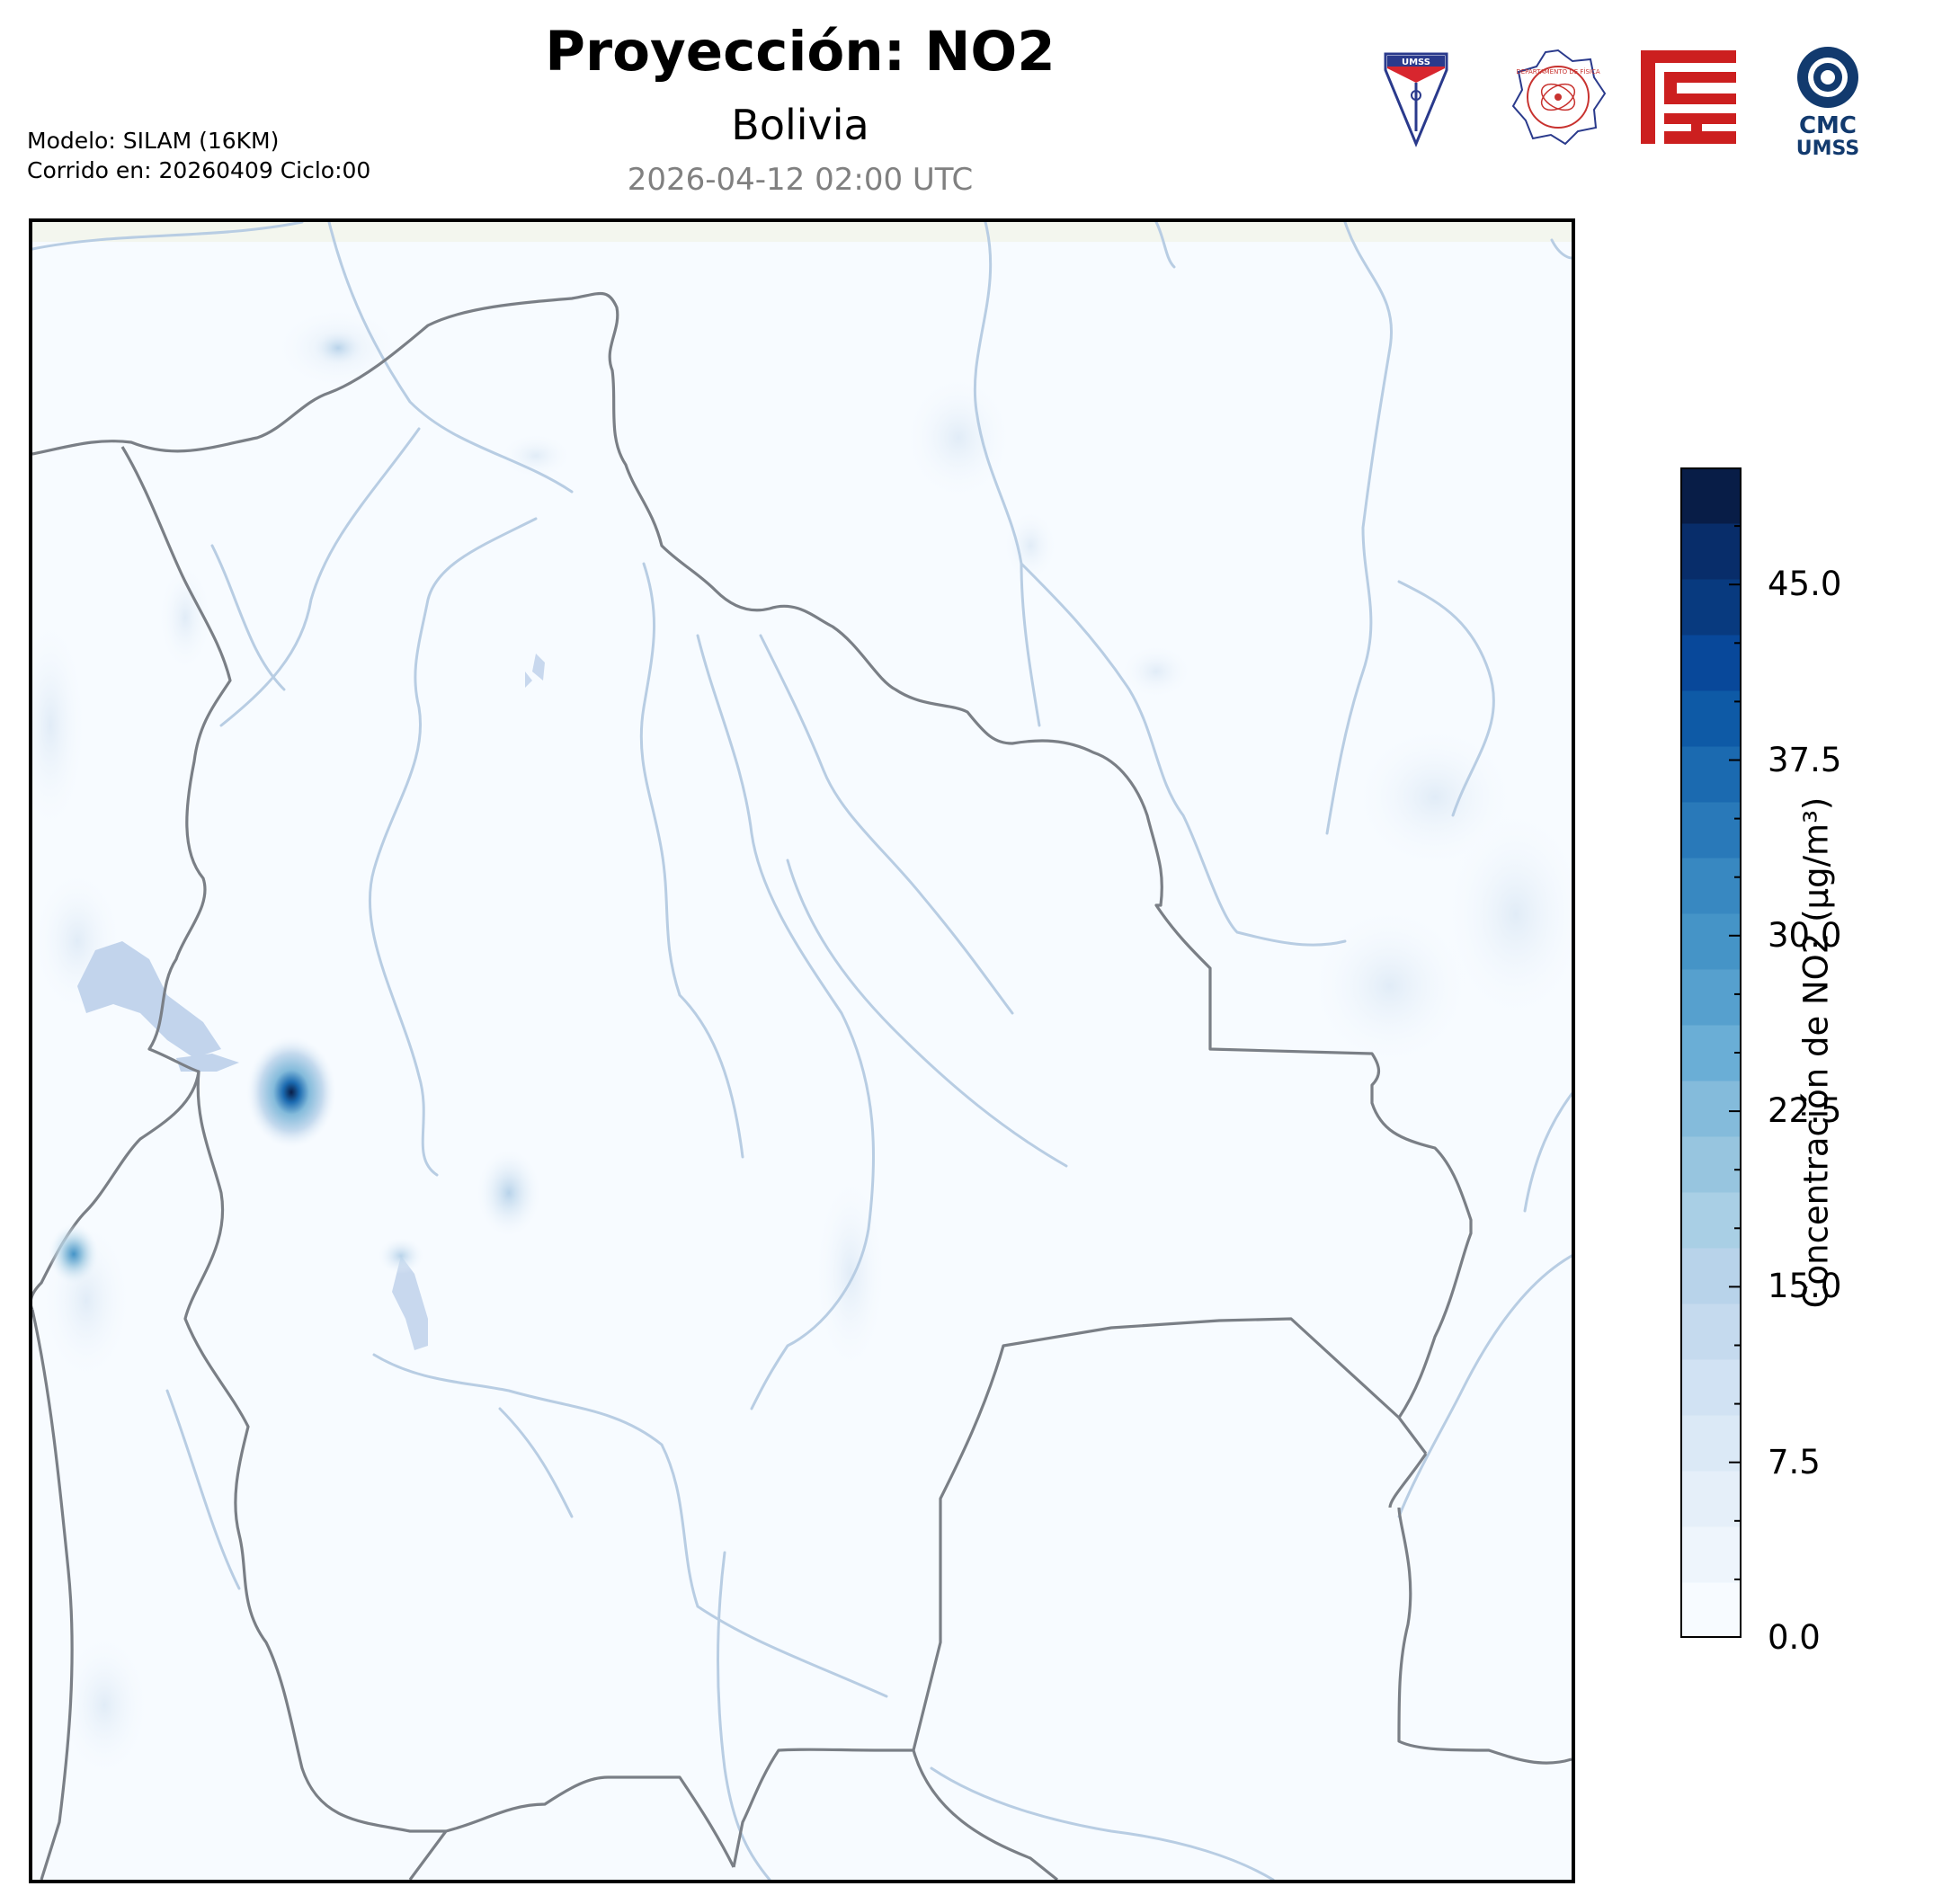 The image size is (1942, 1904). I want to click on map-edge-band, so click(802, 232).